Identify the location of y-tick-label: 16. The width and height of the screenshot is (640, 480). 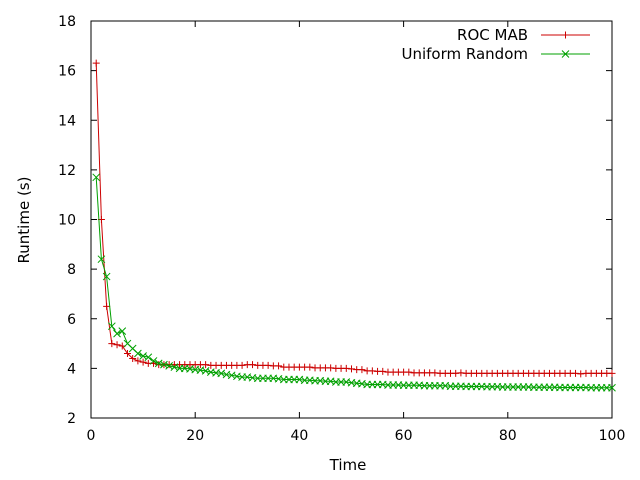
(67, 72).